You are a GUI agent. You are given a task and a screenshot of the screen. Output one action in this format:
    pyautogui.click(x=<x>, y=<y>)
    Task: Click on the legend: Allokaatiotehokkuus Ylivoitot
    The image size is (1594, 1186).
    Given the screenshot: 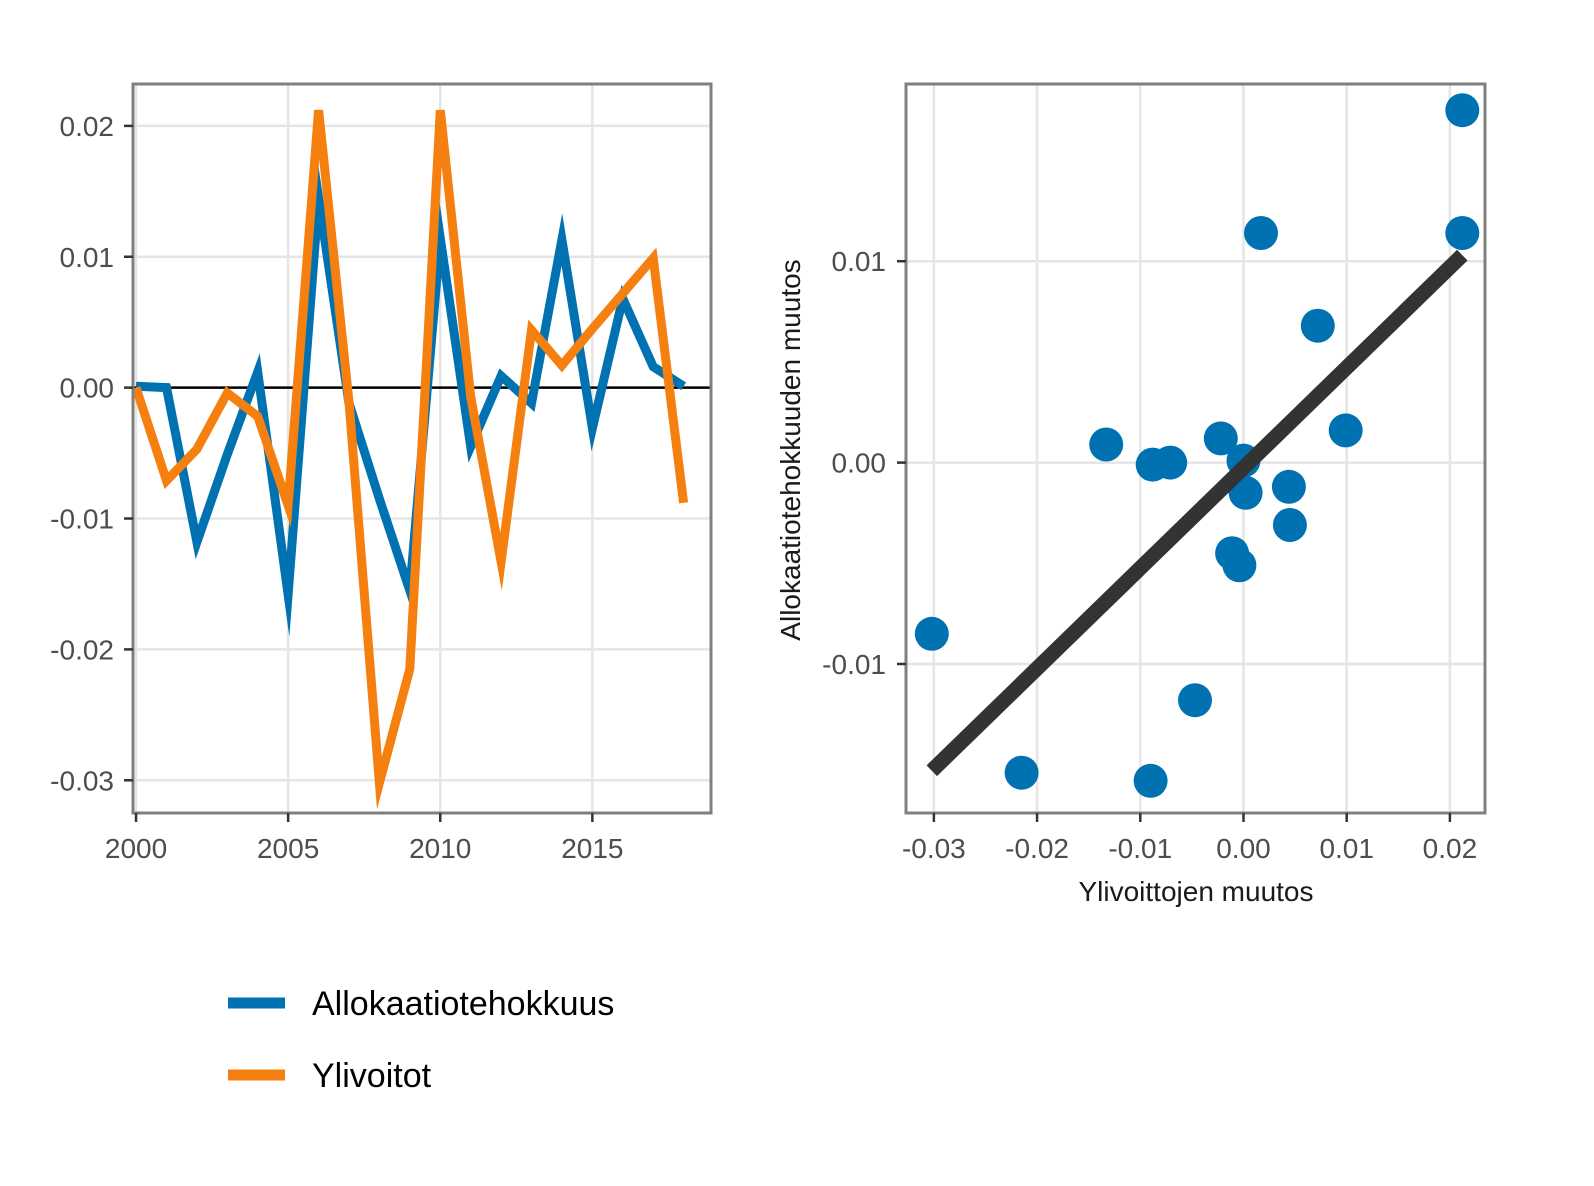 What is the action you would take?
    pyautogui.click(x=421, y=1040)
    